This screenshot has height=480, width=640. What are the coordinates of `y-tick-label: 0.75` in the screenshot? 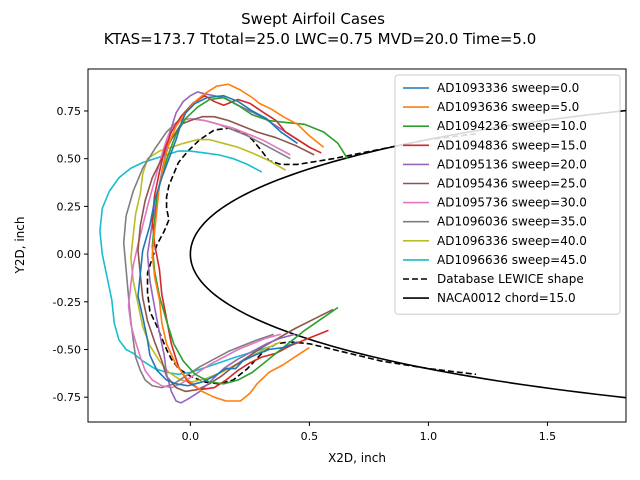 It's located at (69, 111).